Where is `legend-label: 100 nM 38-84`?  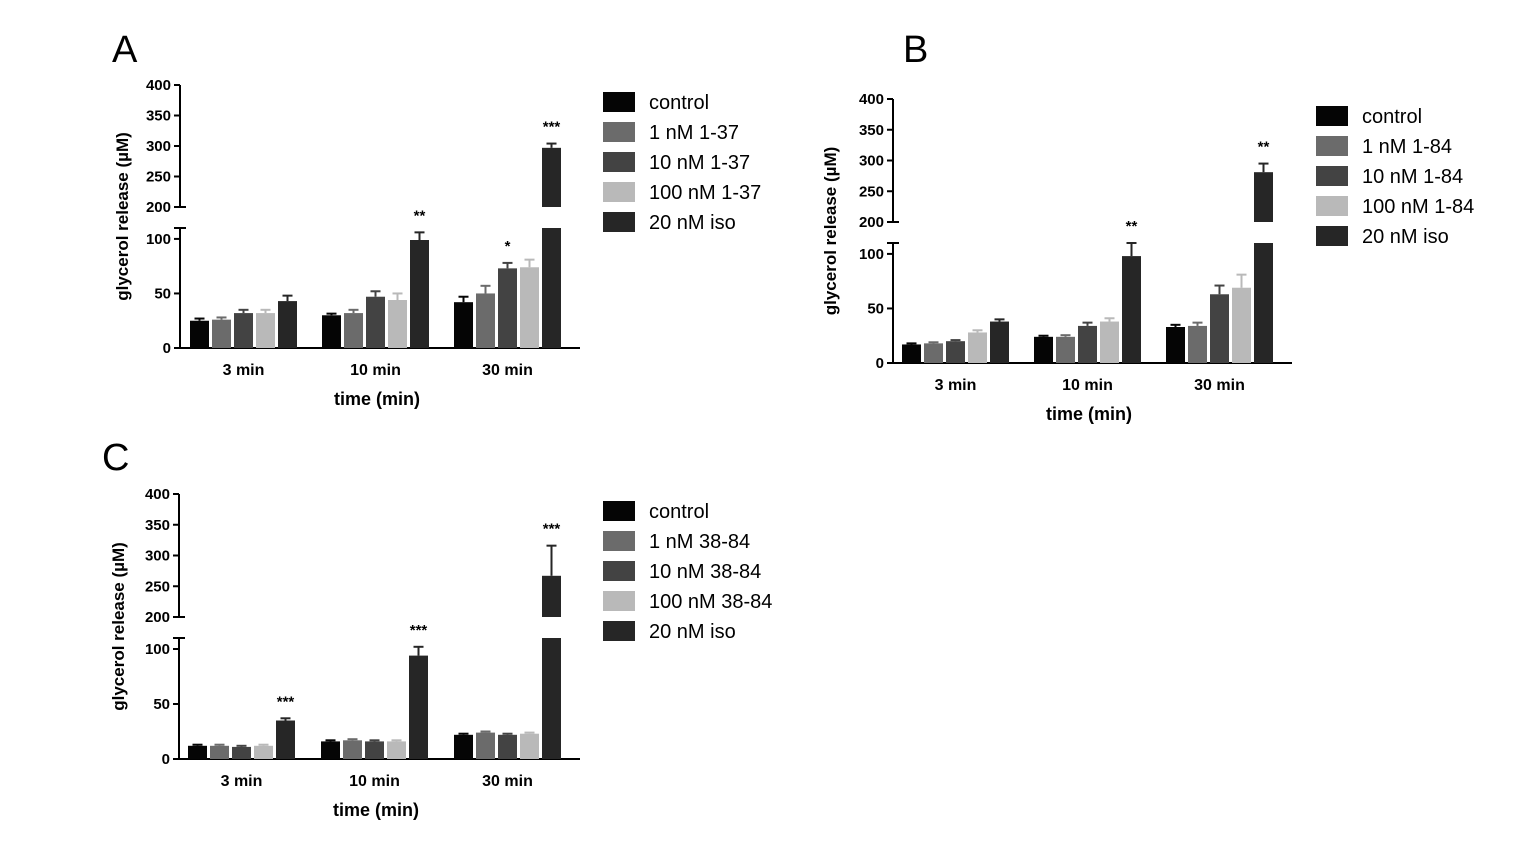 legend-label: 100 nM 38-84 is located at coordinates (710, 602).